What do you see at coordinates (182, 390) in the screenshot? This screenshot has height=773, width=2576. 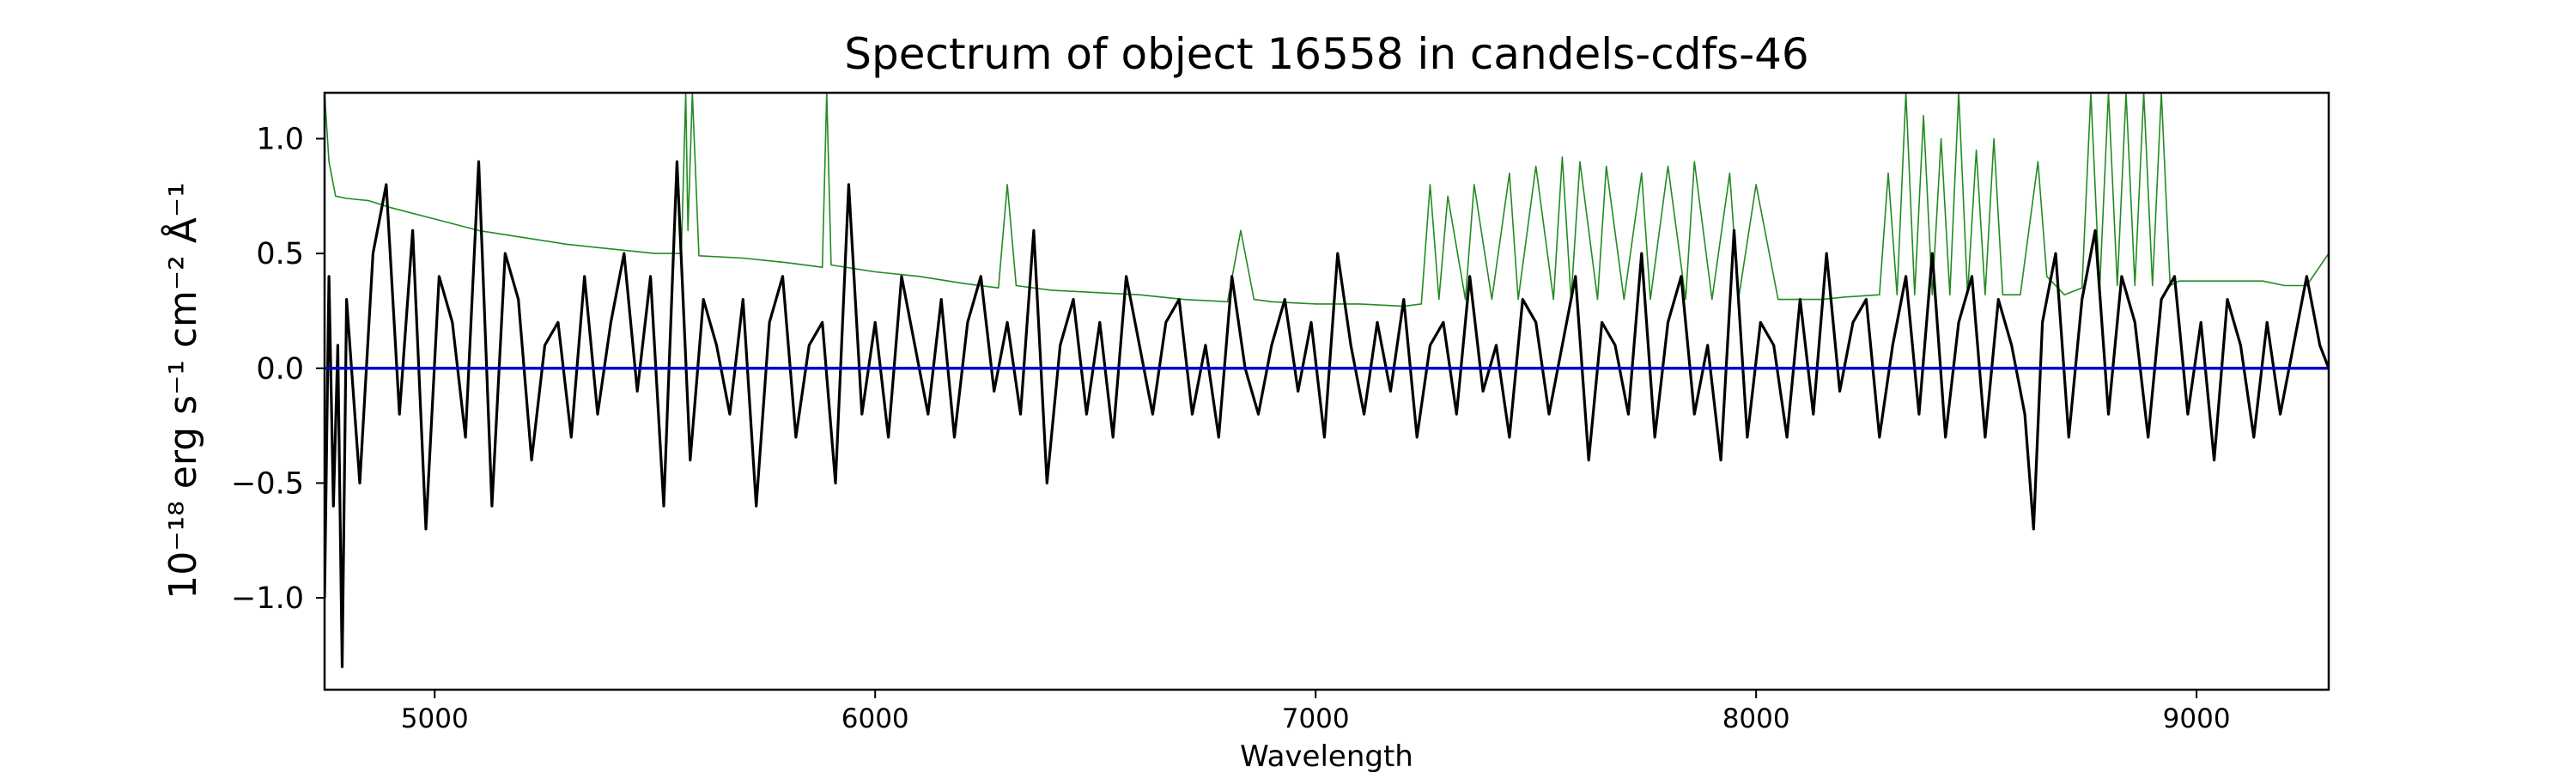 I see `y-axis-label: 10⁻¹⁸ erg s⁻¹ cm⁻² Å⁻¹` at bounding box center [182, 390].